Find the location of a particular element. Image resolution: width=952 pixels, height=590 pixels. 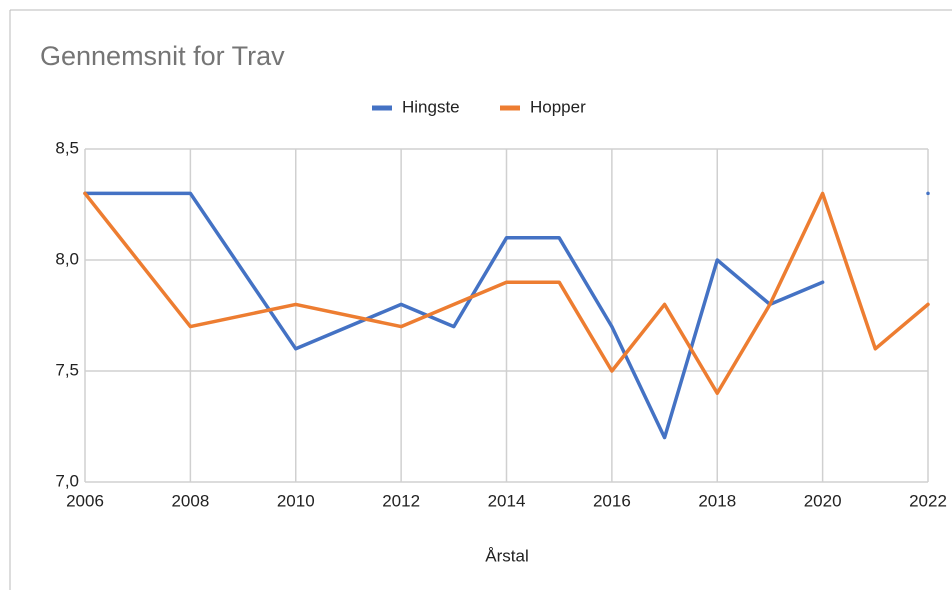

y-tick-label: 7,5 is located at coordinates (67, 369).